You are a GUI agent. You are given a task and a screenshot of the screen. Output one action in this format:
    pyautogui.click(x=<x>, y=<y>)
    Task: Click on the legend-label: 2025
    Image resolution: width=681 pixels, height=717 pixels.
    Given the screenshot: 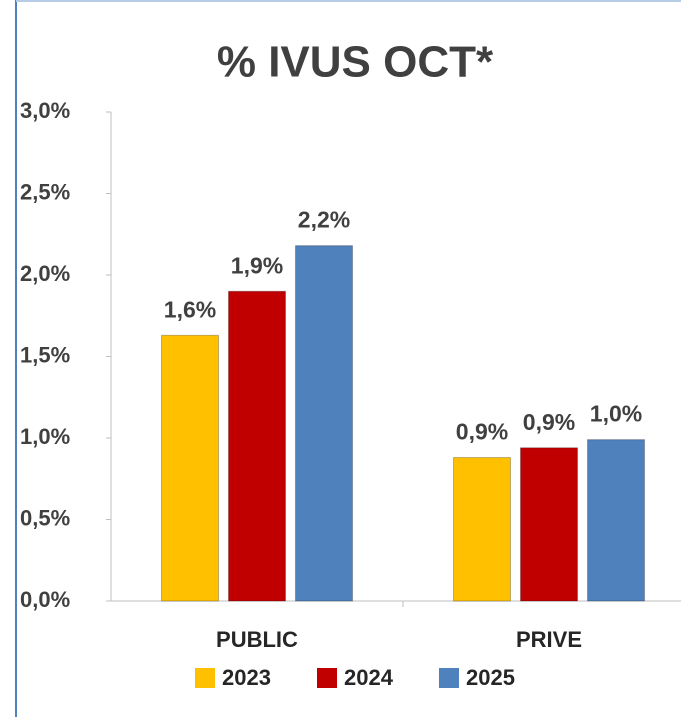 What is the action you would take?
    pyautogui.click(x=490, y=677)
    